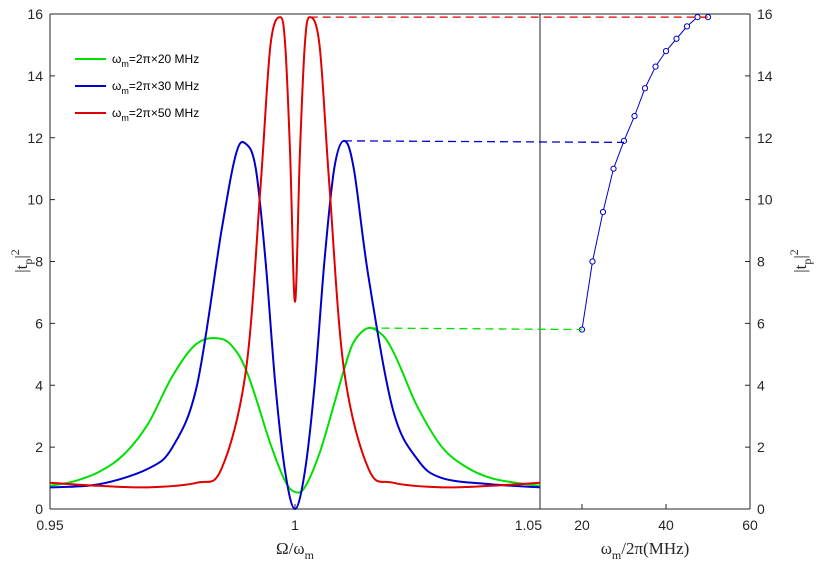  What do you see at coordinates (39, 262) in the screenshot?
I see `left-y-tick-label: 8` at bounding box center [39, 262].